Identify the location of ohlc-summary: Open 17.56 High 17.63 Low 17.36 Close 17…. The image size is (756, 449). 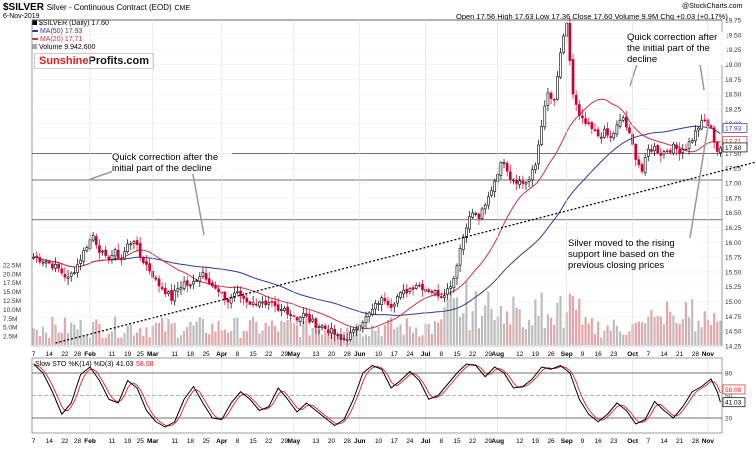
(592, 16).